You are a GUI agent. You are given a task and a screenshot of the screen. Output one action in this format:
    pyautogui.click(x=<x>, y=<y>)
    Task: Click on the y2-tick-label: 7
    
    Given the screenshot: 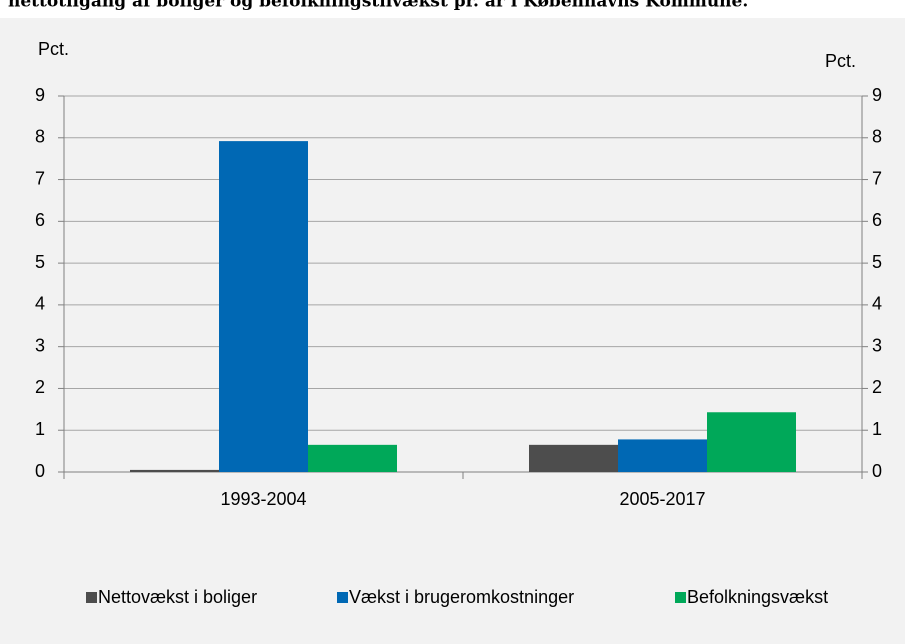 What is the action you would take?
    pyautogui.click(x=877, y=178)
    